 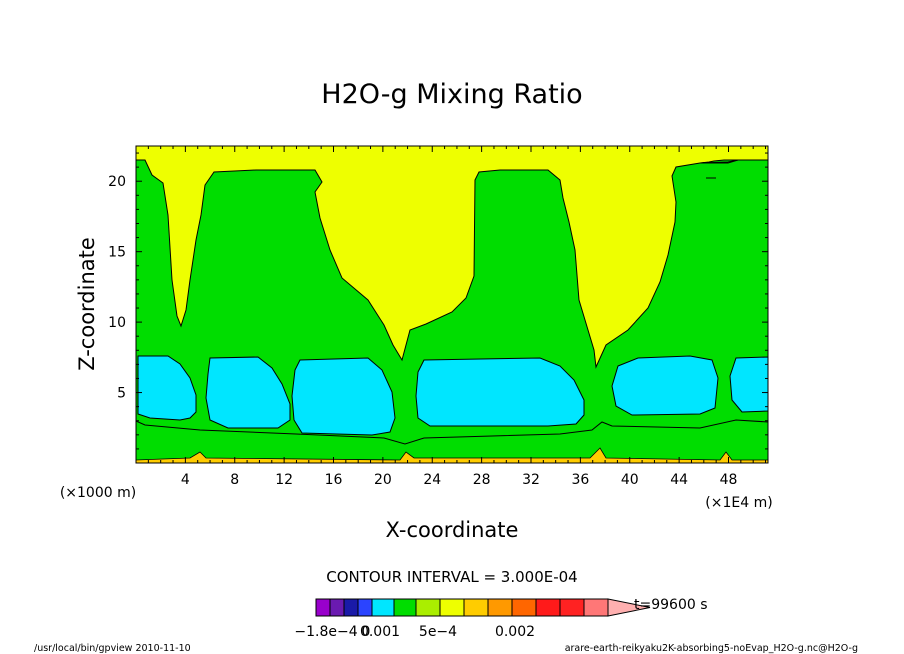 I want to click on contour-interval-text: CONTOUR INTERVAL = 3.000E-04, so click(x=451, y=577).